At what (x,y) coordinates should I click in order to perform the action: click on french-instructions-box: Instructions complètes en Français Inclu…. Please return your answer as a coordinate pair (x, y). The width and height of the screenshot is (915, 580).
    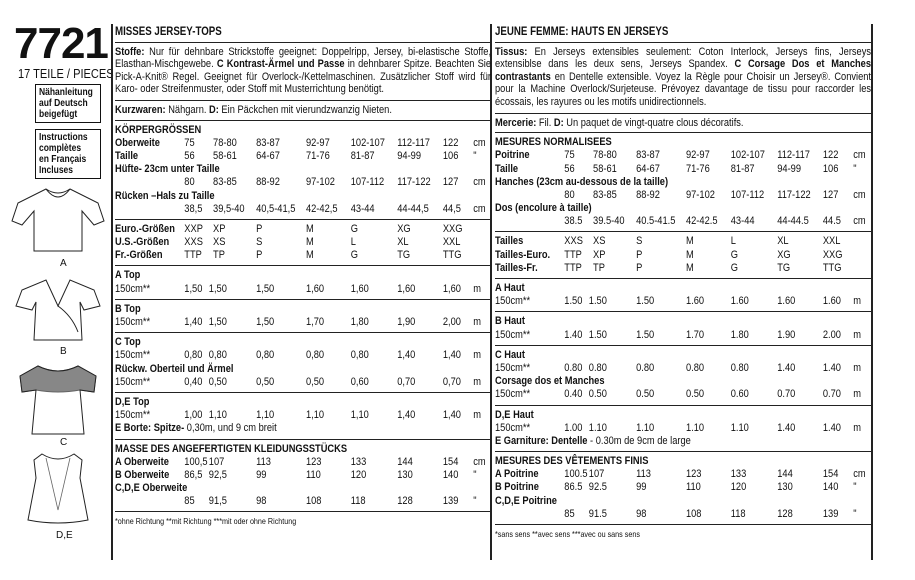
    Looking at the image, I should click on (68, 154).